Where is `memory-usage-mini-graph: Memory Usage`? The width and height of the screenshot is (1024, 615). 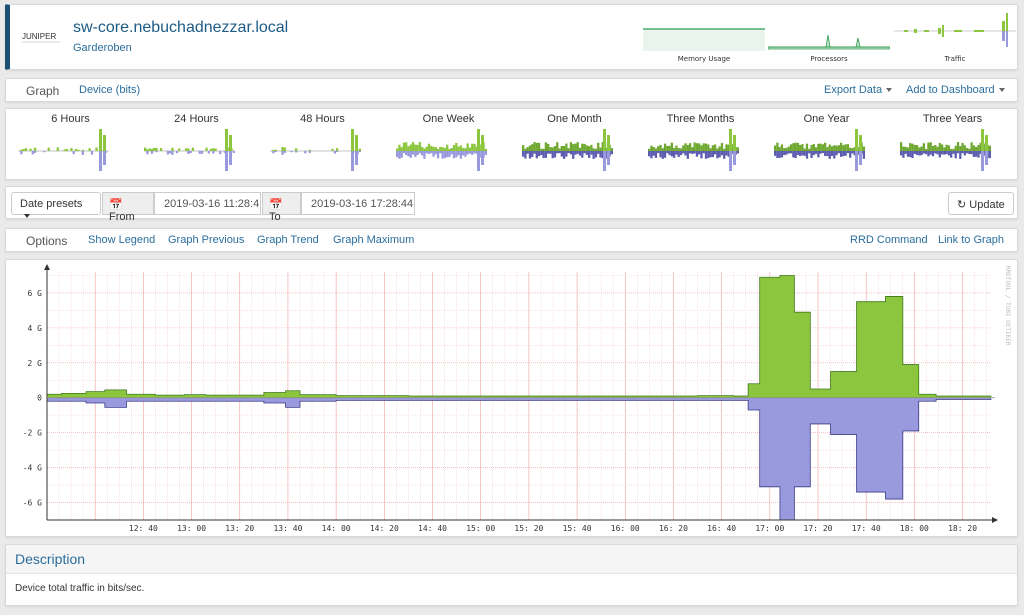
memory-usage-mini-graph: Memory Usage is located at coordinates (704, 38).